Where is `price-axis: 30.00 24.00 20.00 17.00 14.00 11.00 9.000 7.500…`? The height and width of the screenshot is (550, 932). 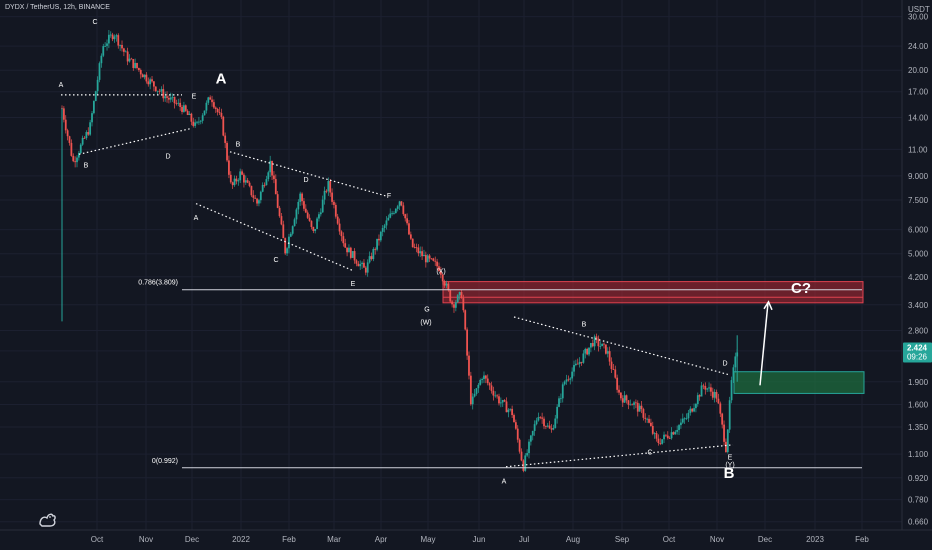 price-axis: 30.00 24.00 20.00 17.00 14.00 11.00 9.000 7.500… is located at coordinates (918, 270).